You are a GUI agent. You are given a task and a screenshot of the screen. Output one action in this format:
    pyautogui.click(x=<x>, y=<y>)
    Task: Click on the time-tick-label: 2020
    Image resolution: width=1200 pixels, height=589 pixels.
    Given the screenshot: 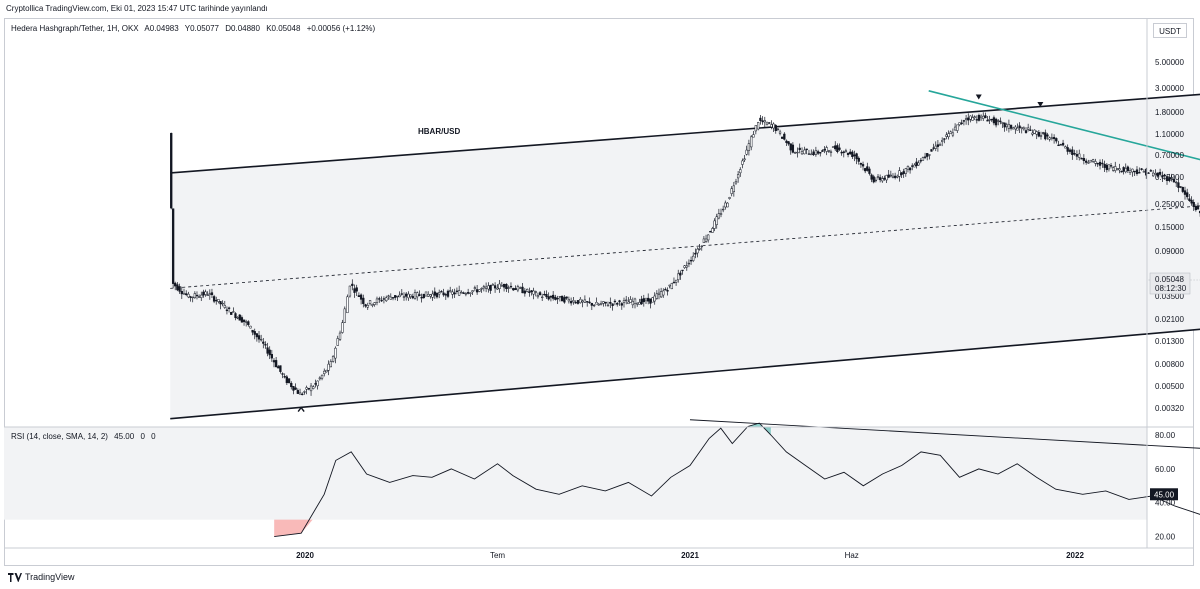 What is the action you would take?
    pyautogui.click(x=305, y=555)
    